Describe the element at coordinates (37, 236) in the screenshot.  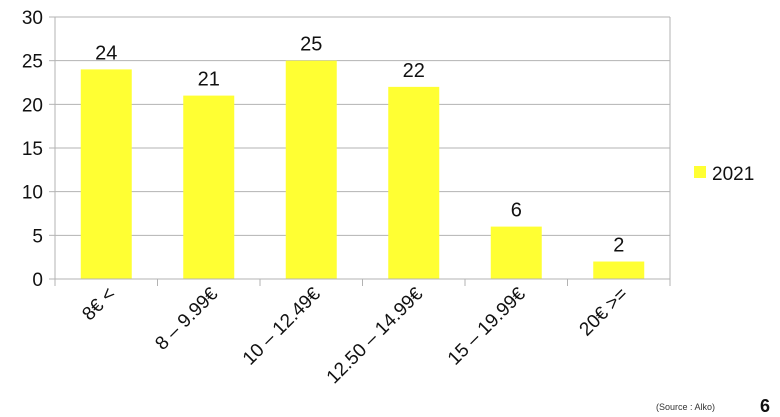
I see `y-tick-label-5: 5` at that location.